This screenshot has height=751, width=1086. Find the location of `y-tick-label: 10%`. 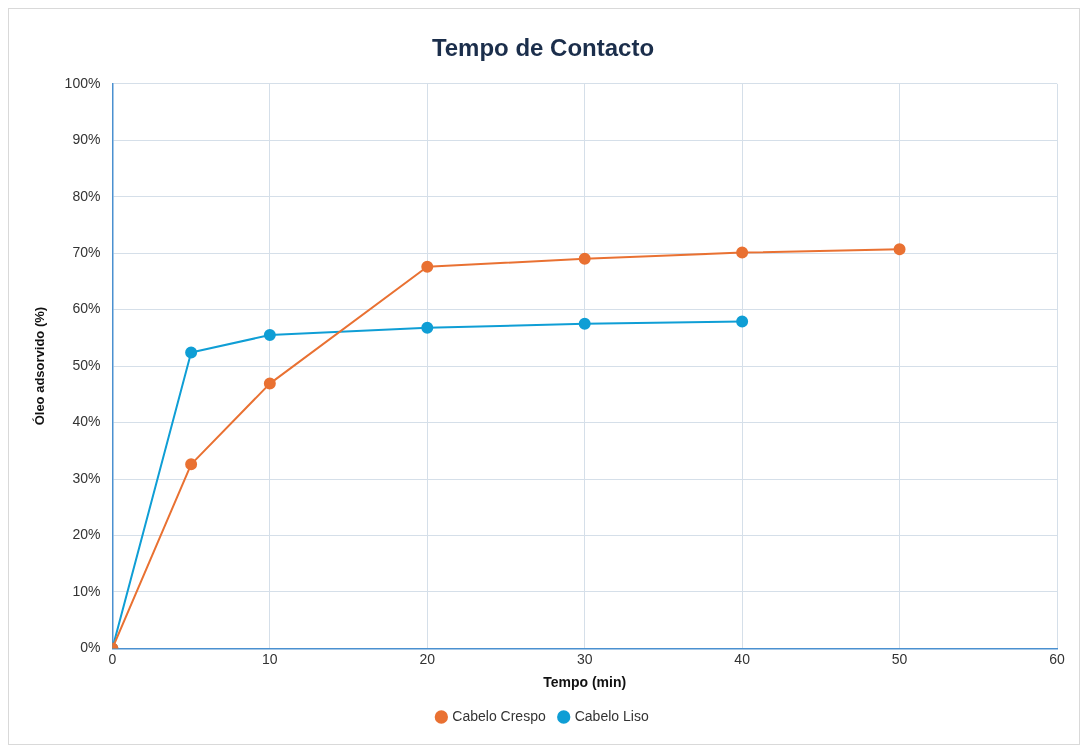

y-tick-label: 10% is located at coordinates (86, 590).